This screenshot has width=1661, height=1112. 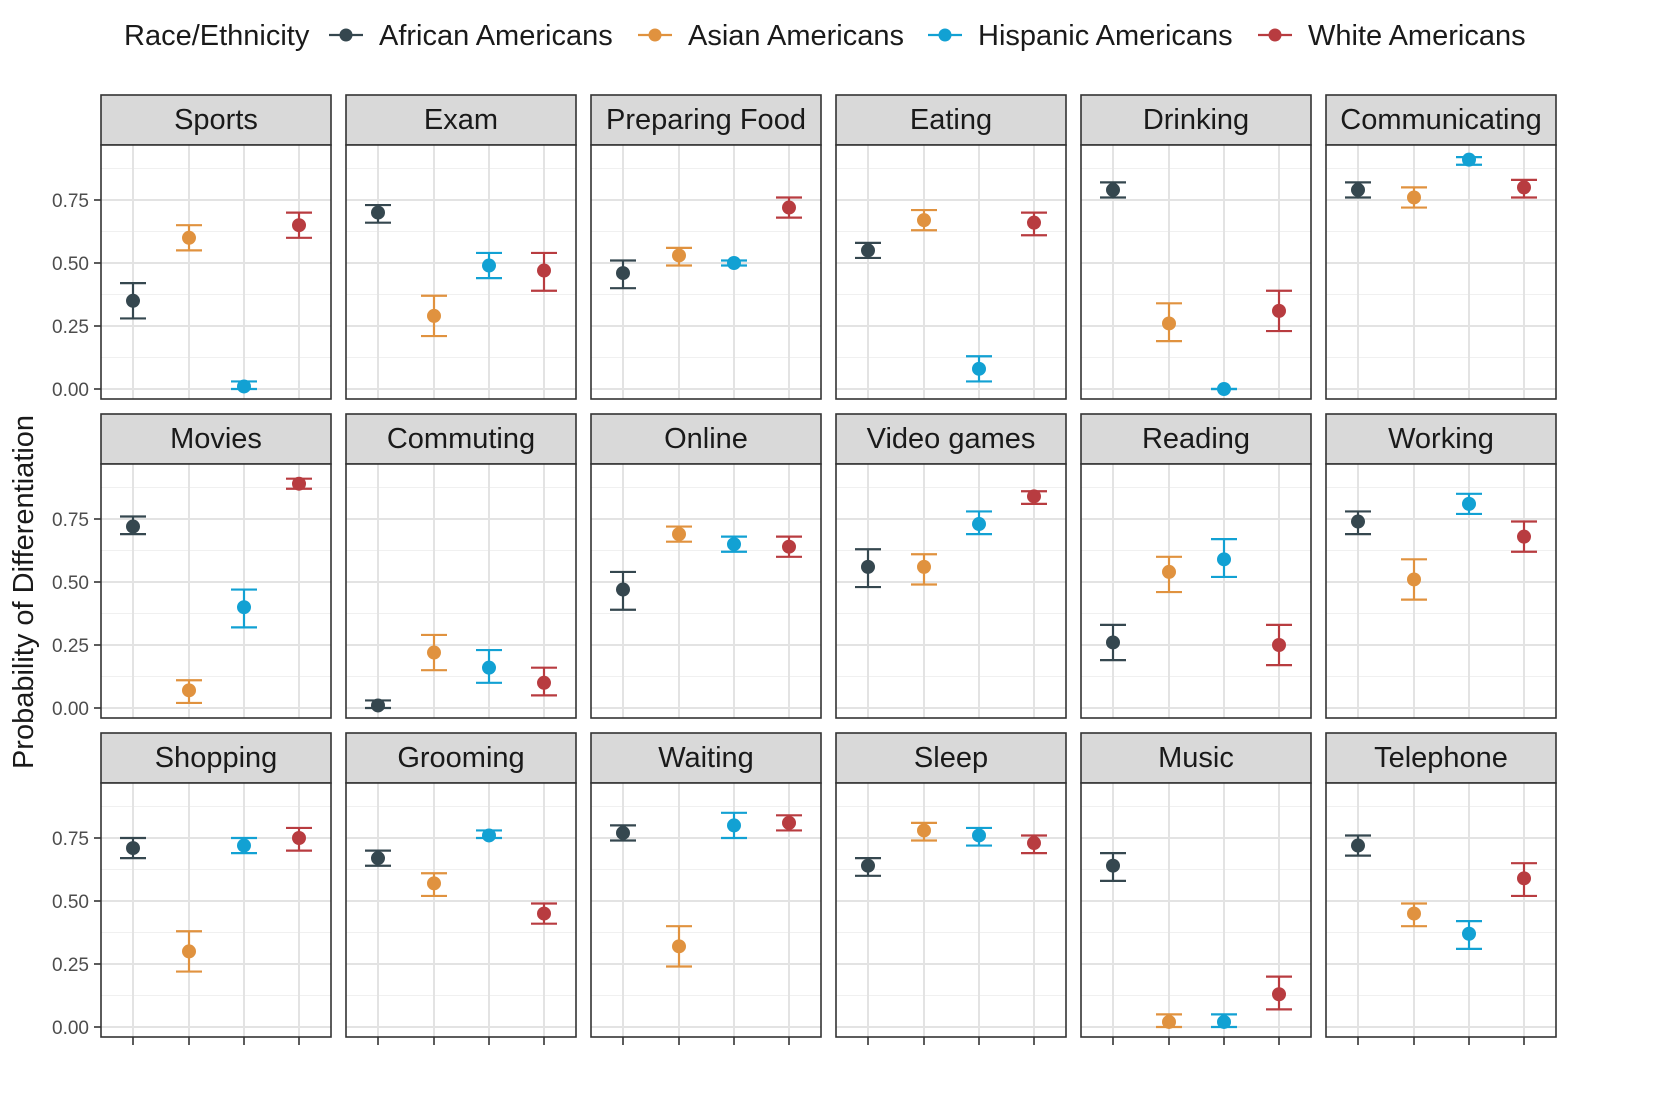 What do you see at coordinates (1196, 758) in the screenshot?
I see `facet-title: Music` at bounding box center [1196, 758].